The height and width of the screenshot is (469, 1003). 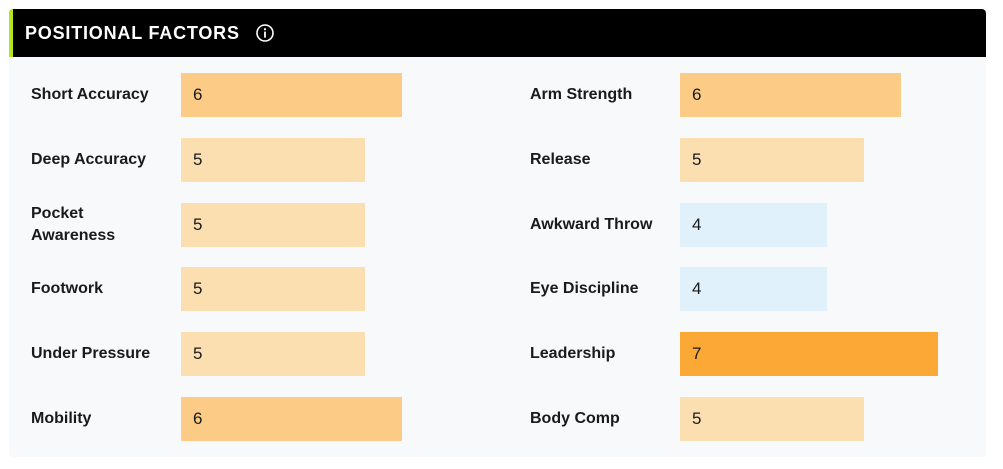 What do you see at coordinates (560, 159) in the screenshot?
I see `factor-label: Release` at bounding box center [560, 159].